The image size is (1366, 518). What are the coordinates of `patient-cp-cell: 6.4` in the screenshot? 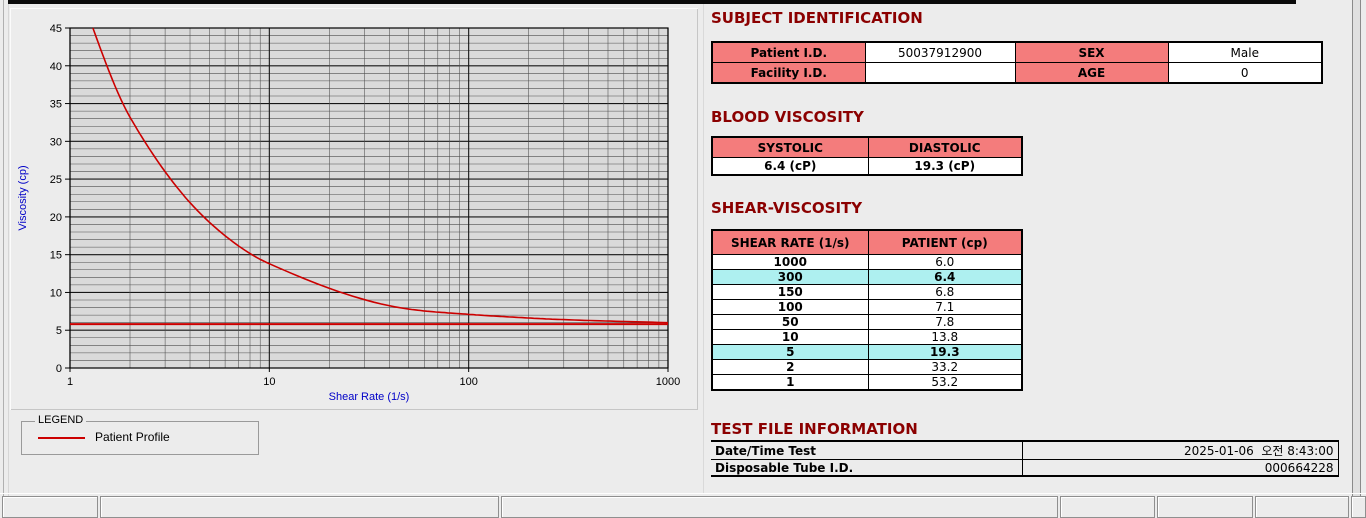 It's located at (945, 277).